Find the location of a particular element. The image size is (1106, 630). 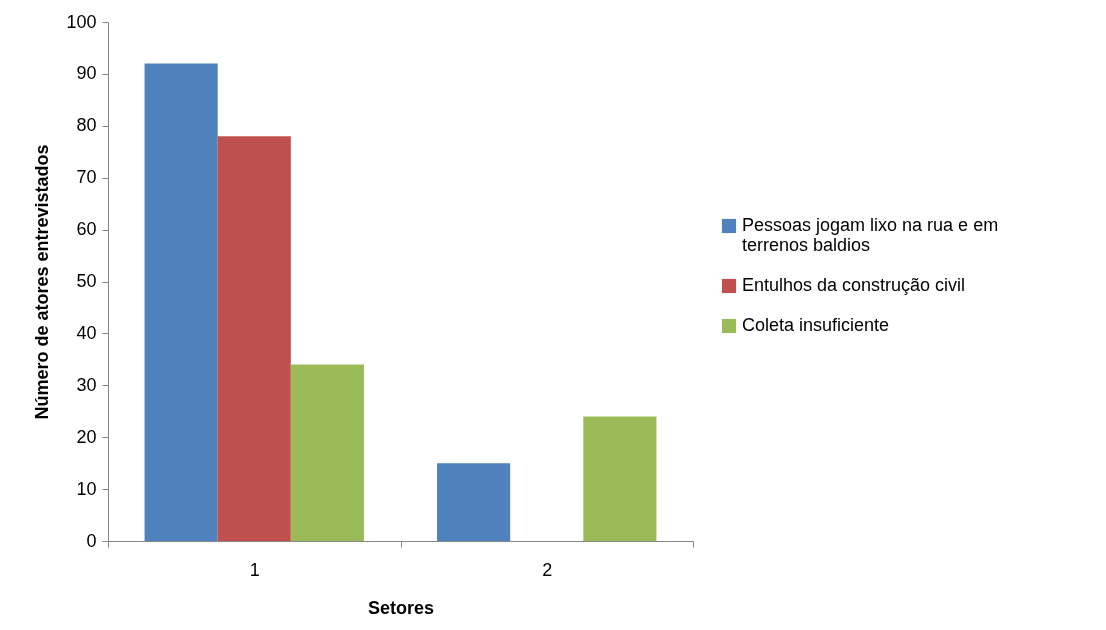

y-tick-label: 10 is located at coordinates (86, 488).